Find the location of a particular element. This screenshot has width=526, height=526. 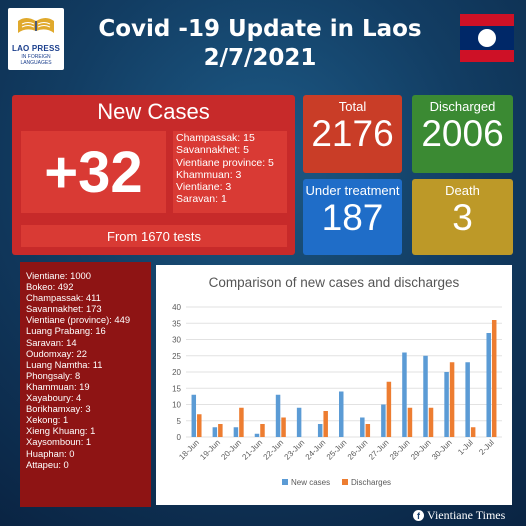

province-item: Oudomxay: 22 is located at coordinates (56, 353).